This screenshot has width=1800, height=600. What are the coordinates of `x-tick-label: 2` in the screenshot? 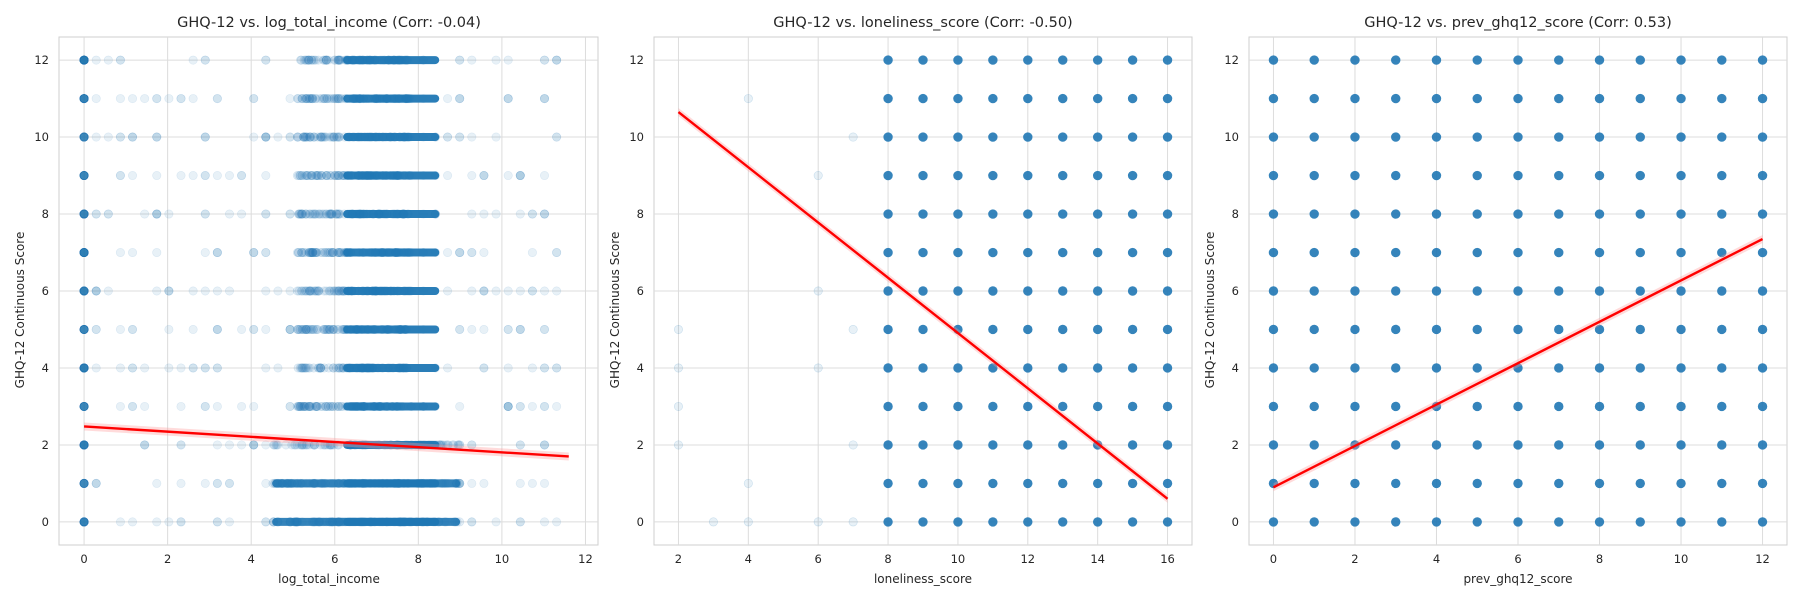 It's located at (167, 559).